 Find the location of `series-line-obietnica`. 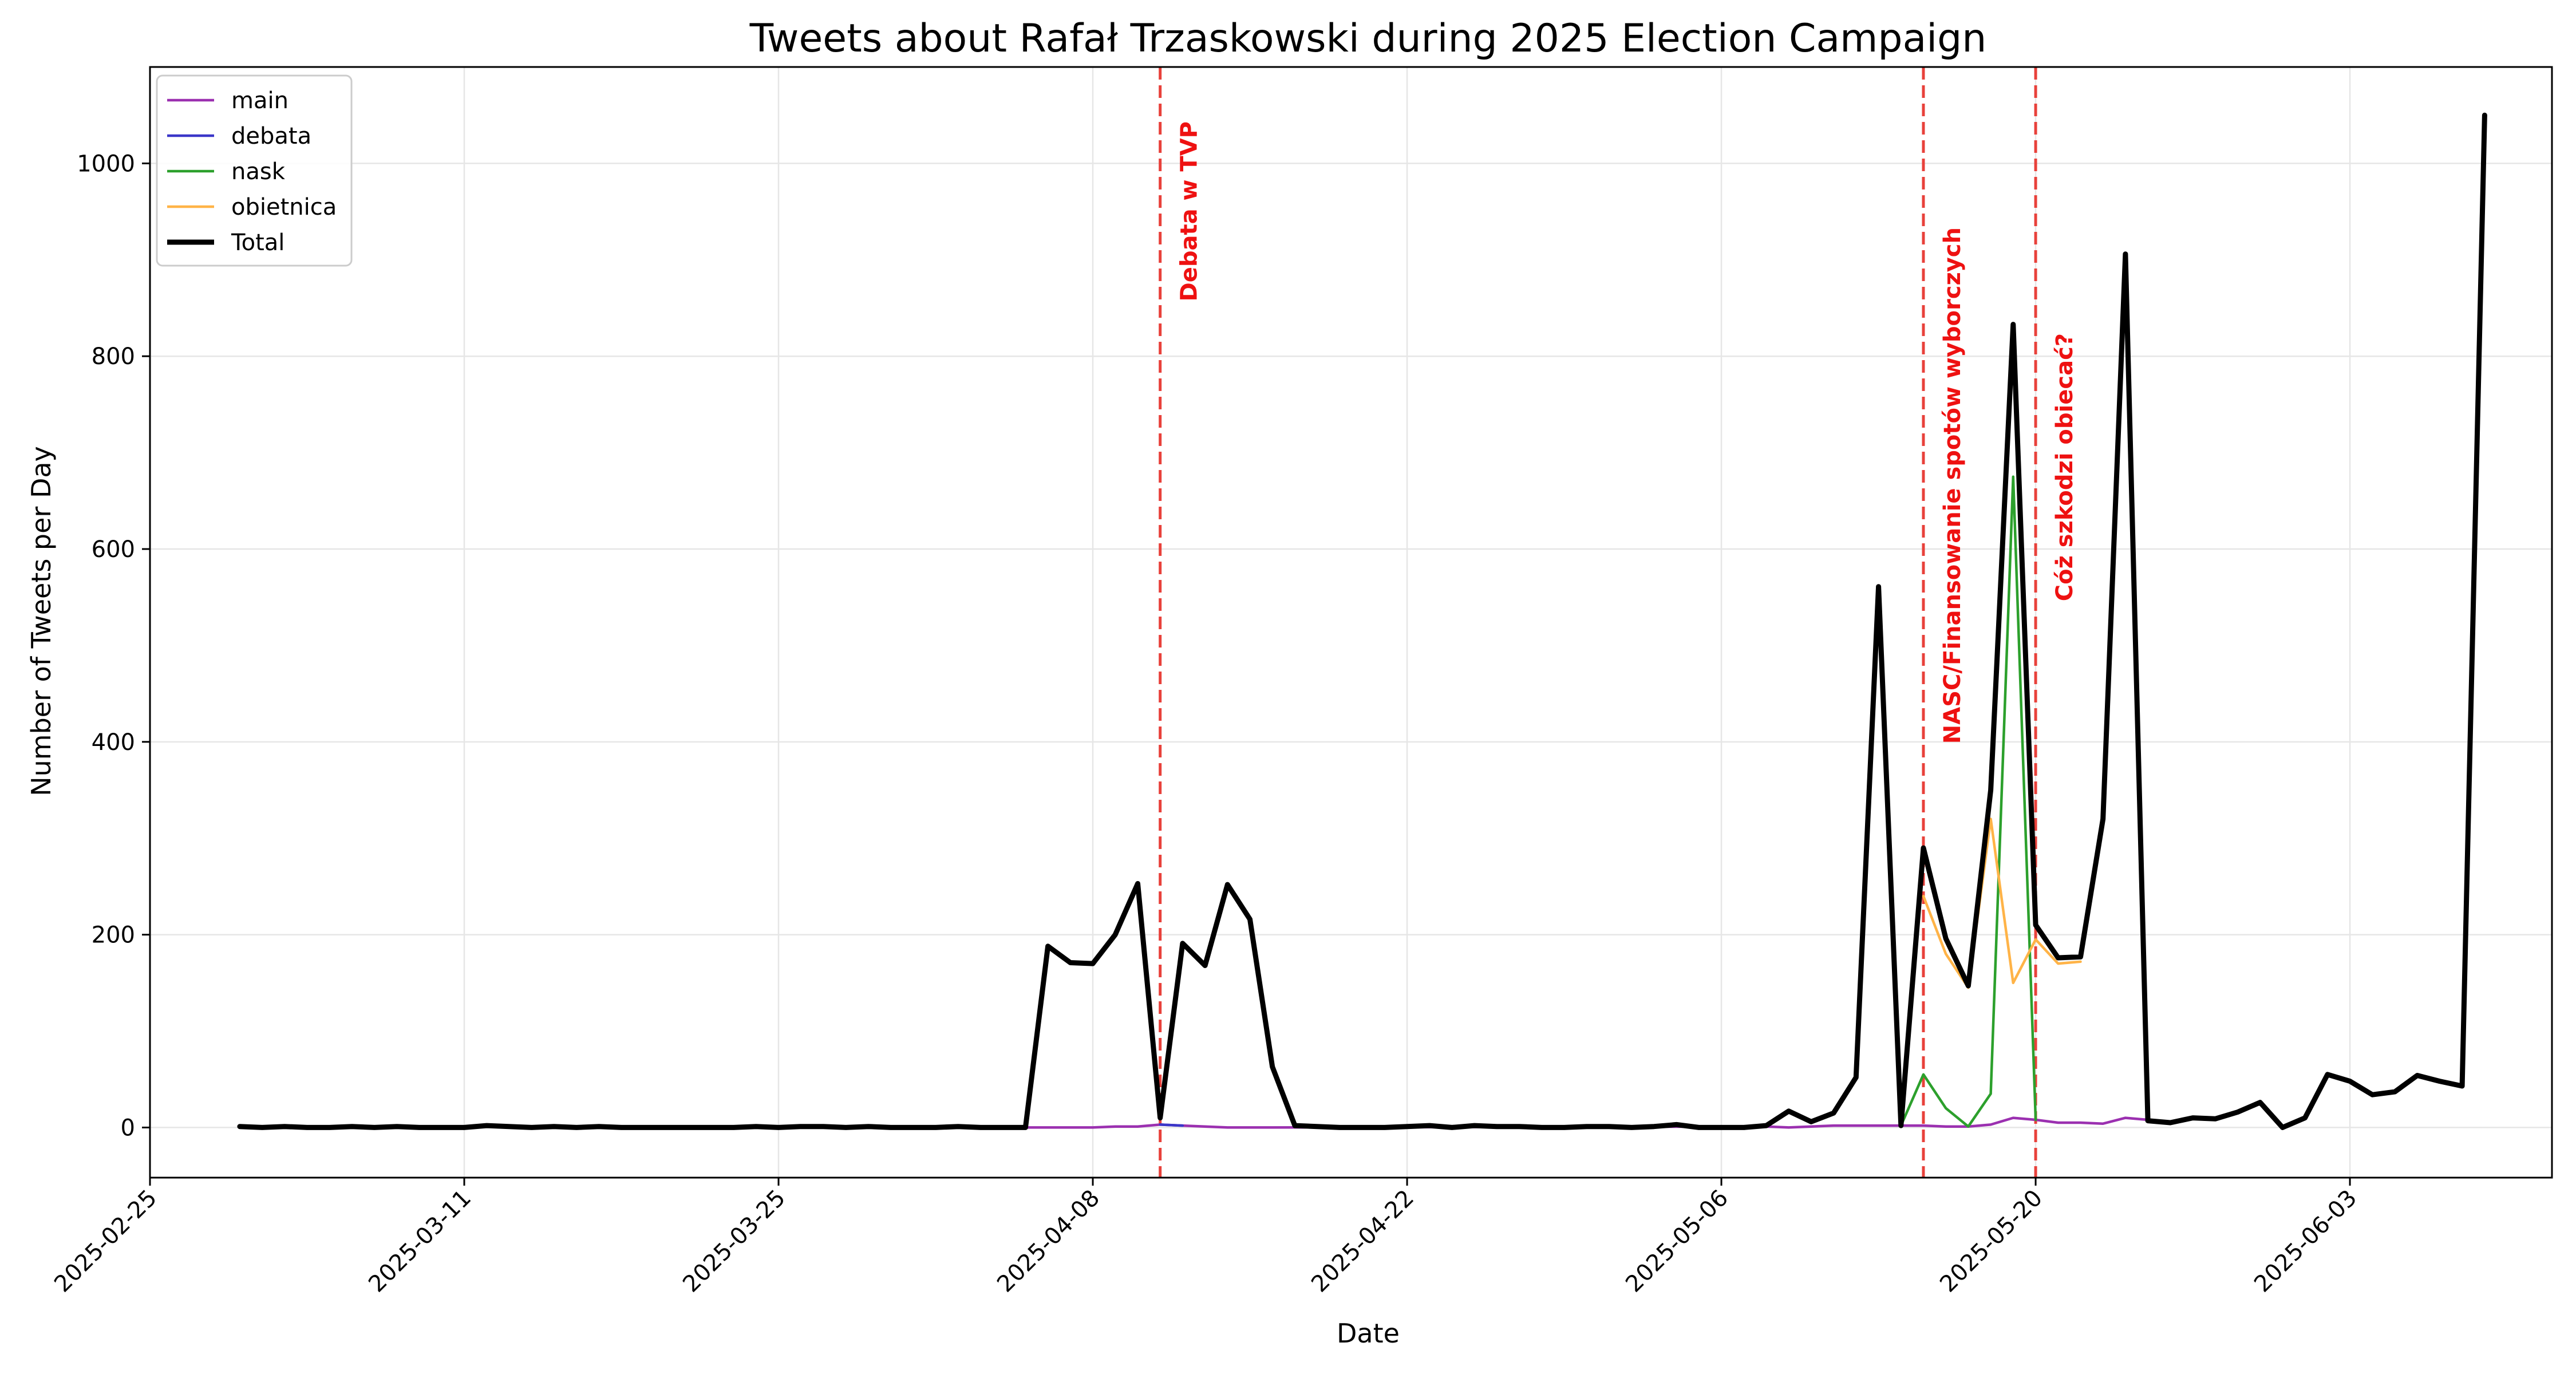

series-line-obietnica is located at coordinates (2002, 904).